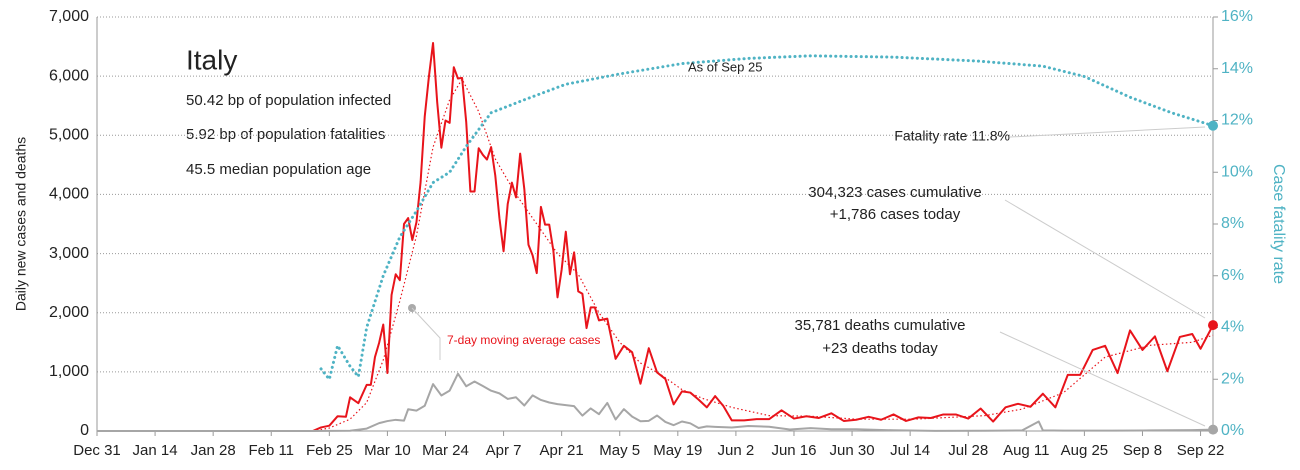 The height and width of the screenshot is (470, 1300). I want to click on y2-tick-label: 4%, so click(1232, 327).